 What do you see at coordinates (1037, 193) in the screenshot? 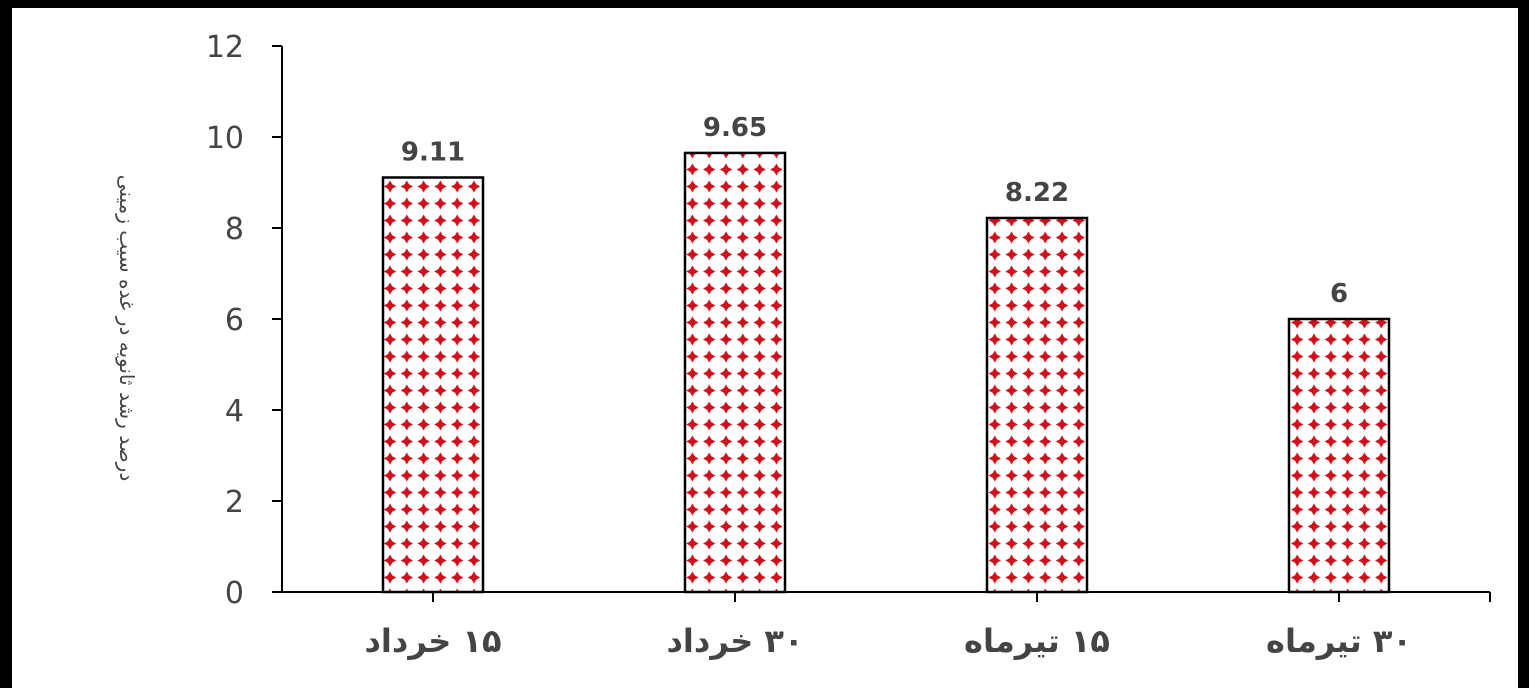
I see `data-label-3: 8.22` at bounding box center [1037, 193].